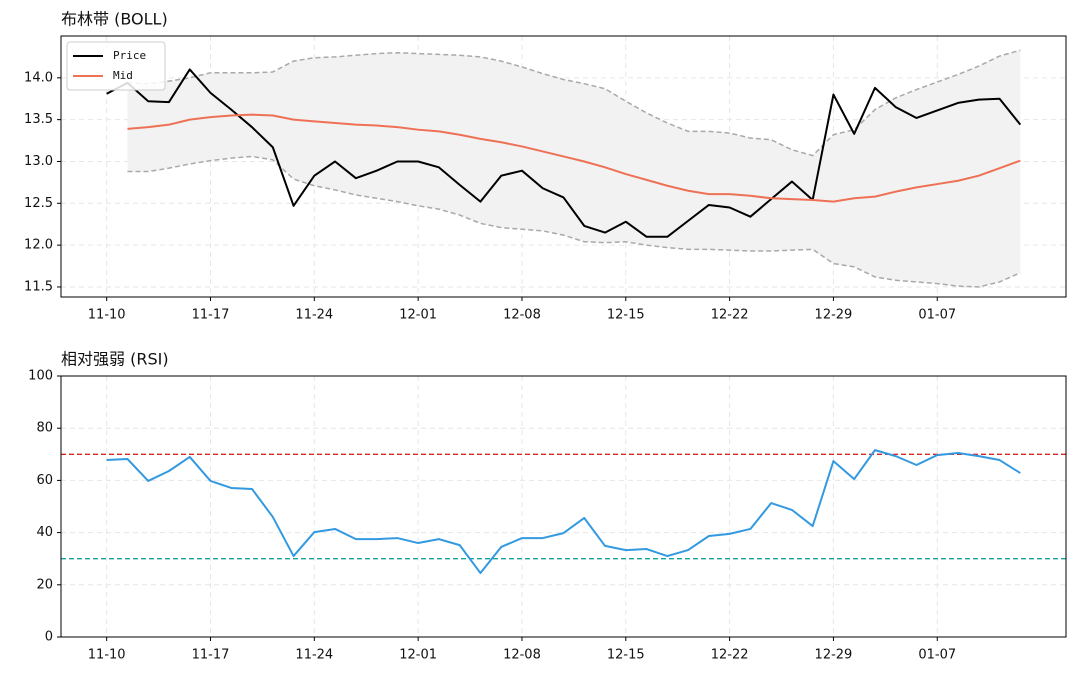  Describe the element at coordinates (44, 532) in the screenshot. I see `y-tick-label: 40` at that location.